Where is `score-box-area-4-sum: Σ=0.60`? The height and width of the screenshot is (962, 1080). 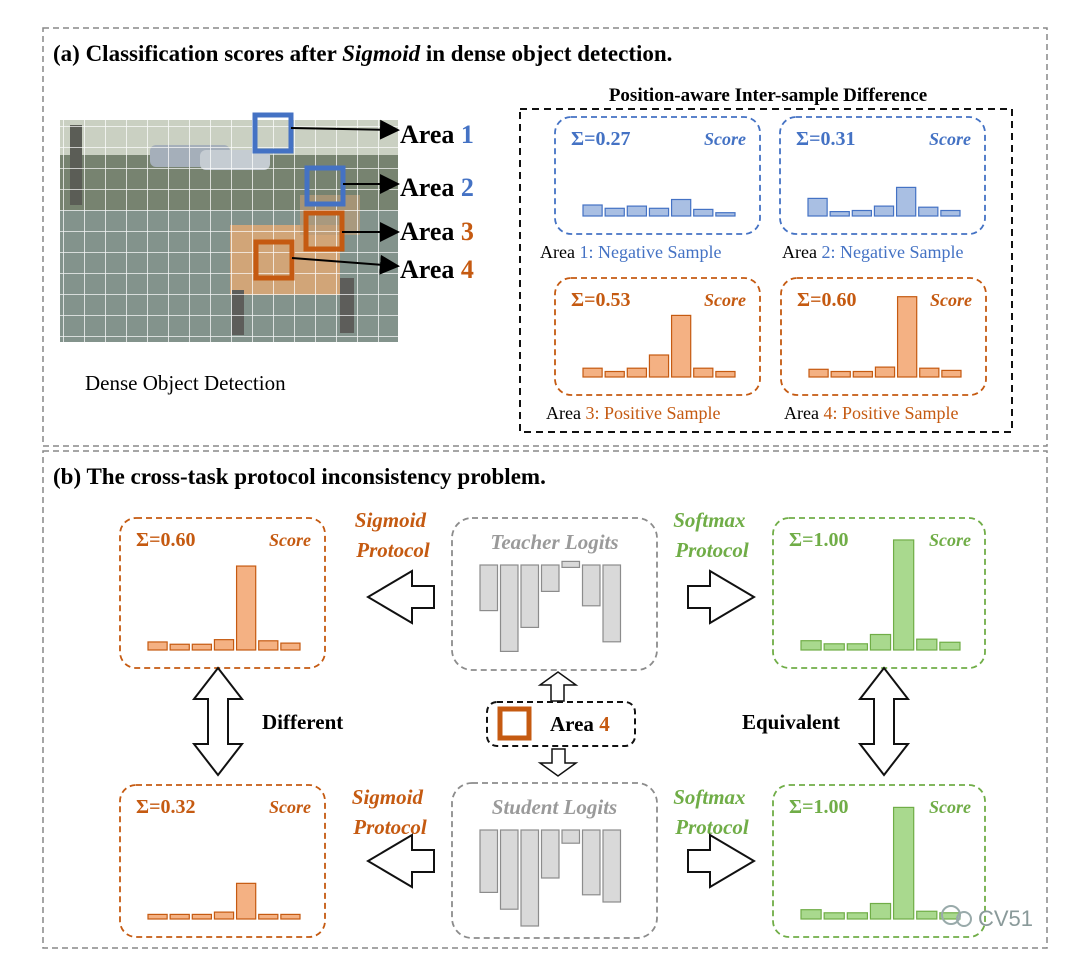 score-box-area-4-sum: Σ=0.60 is located at coordinates (826, 300).